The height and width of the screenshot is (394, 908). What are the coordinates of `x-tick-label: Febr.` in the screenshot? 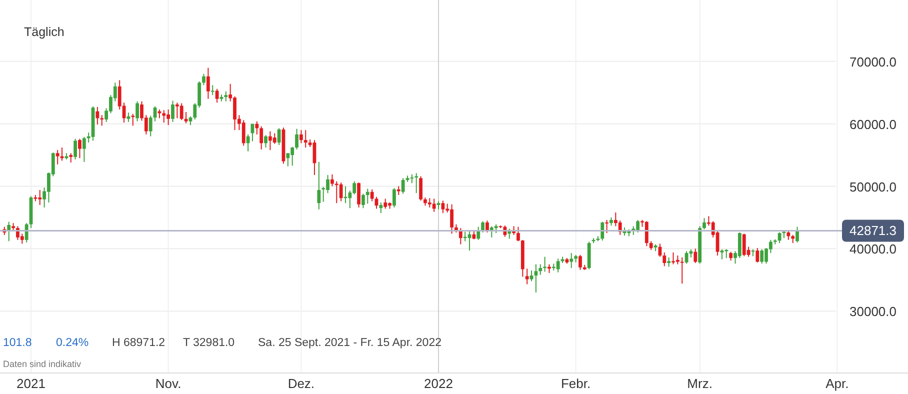 It's located at (575, 383).